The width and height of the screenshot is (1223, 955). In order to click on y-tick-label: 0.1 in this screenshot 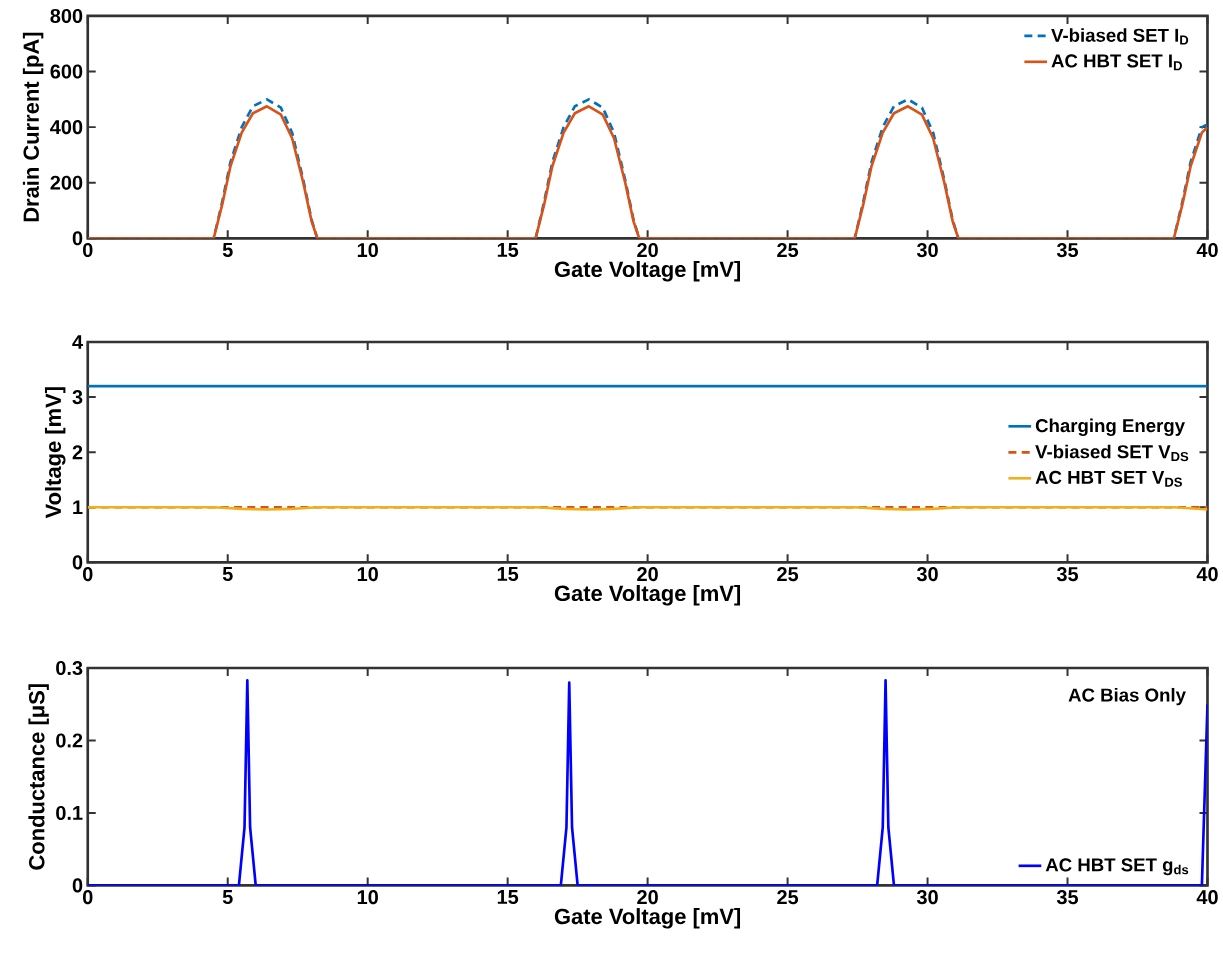, I will do `click(69, 812)`.